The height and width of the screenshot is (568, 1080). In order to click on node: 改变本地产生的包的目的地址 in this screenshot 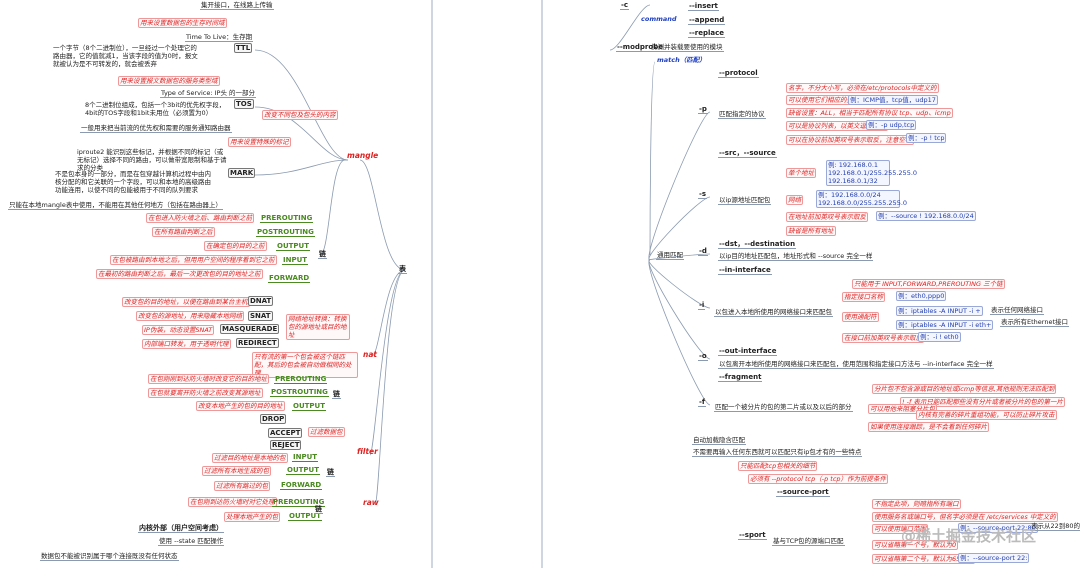, I will do `click(240, 406)`.